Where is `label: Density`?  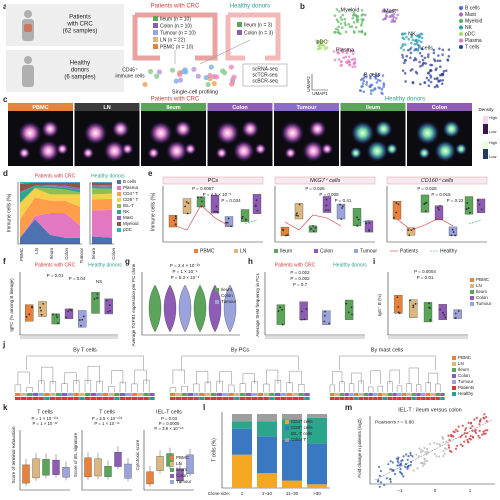 label: Density is located at coordinates (486, 109).